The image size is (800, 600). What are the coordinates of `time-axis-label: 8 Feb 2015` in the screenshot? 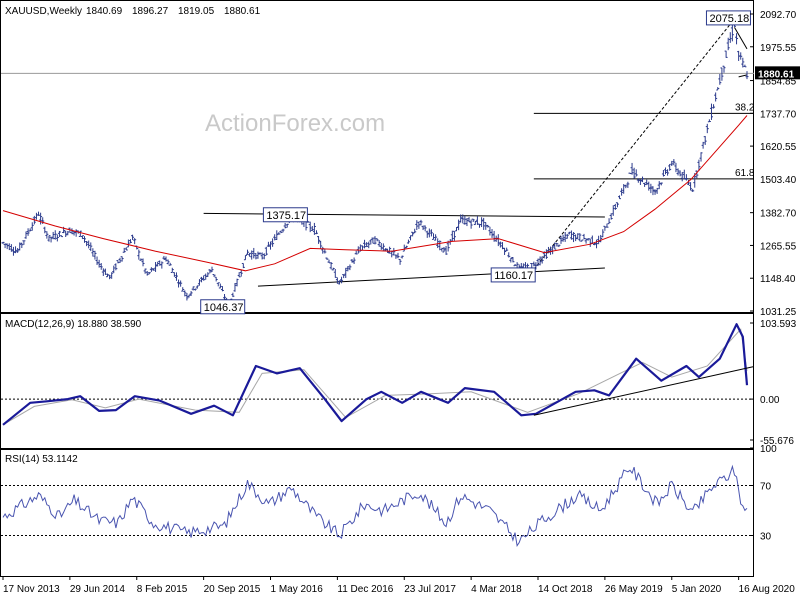 It's located at (162, 589).